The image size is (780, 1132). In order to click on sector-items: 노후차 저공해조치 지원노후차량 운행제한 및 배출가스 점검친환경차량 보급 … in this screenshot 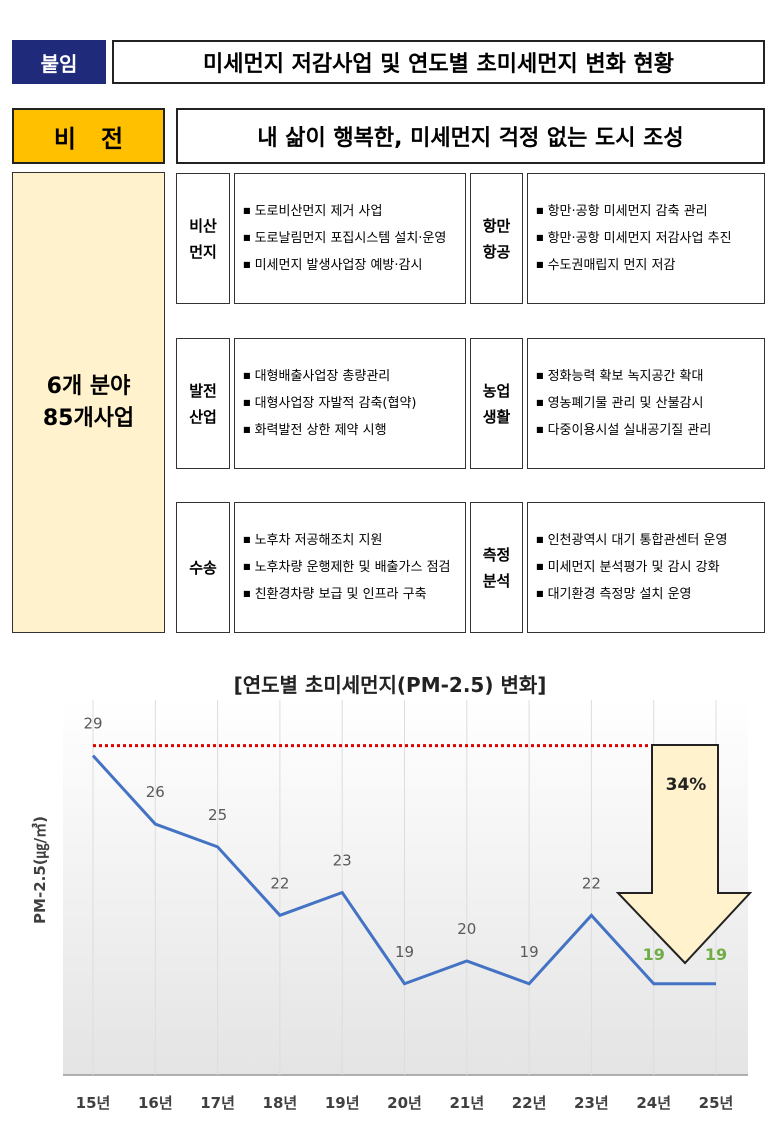, I will do `click(350, 567)`.